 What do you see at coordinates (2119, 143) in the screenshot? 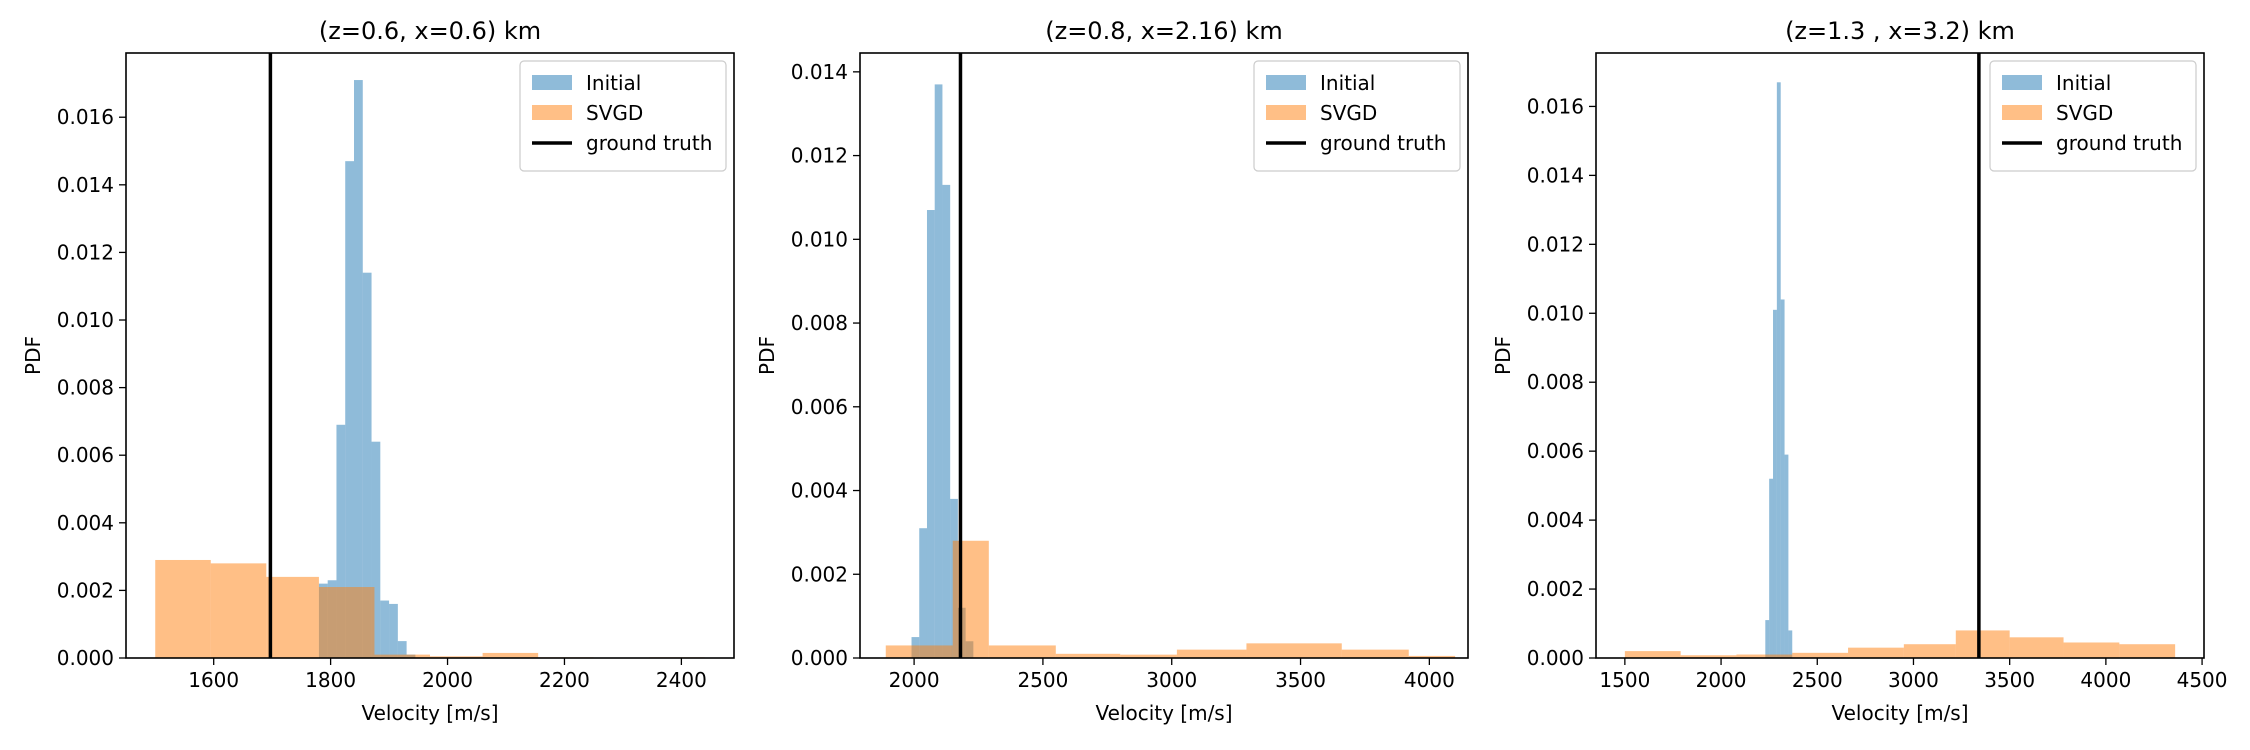
I see `legend-ground-truth-label: ground truth` at bounding box center [2119, 143].